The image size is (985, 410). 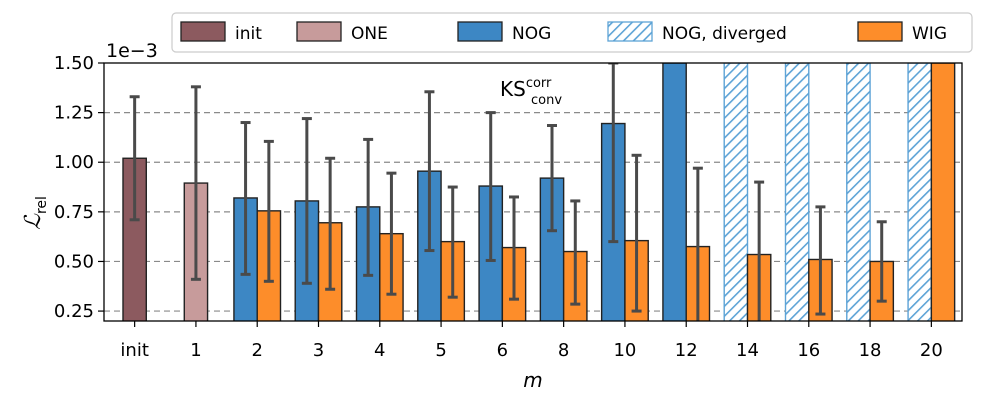 I want to click on x-tick-label: init, so click(x=134, y=350).